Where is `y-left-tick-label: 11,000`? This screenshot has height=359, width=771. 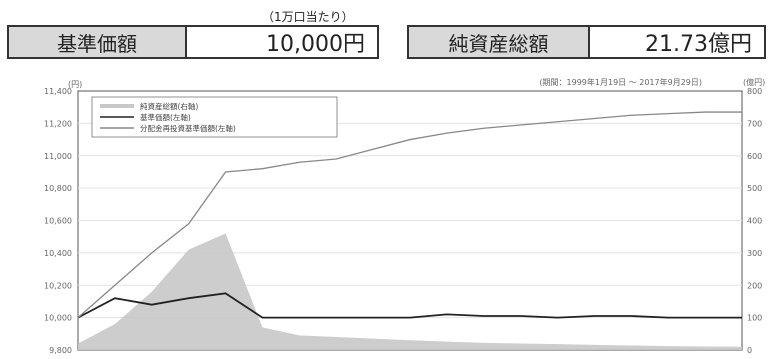 y-left-tick-label: 11,000 is located at coordinates (58, 156).